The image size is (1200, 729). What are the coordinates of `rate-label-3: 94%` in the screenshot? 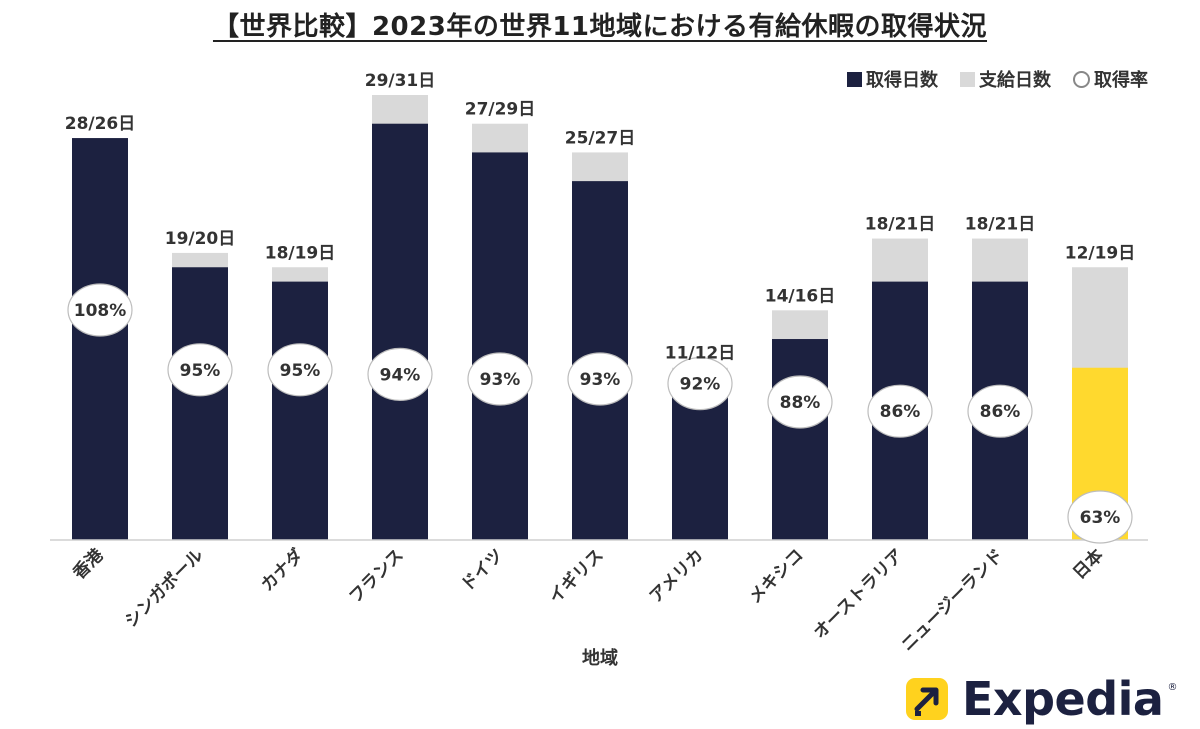 It's located at (400, 375).